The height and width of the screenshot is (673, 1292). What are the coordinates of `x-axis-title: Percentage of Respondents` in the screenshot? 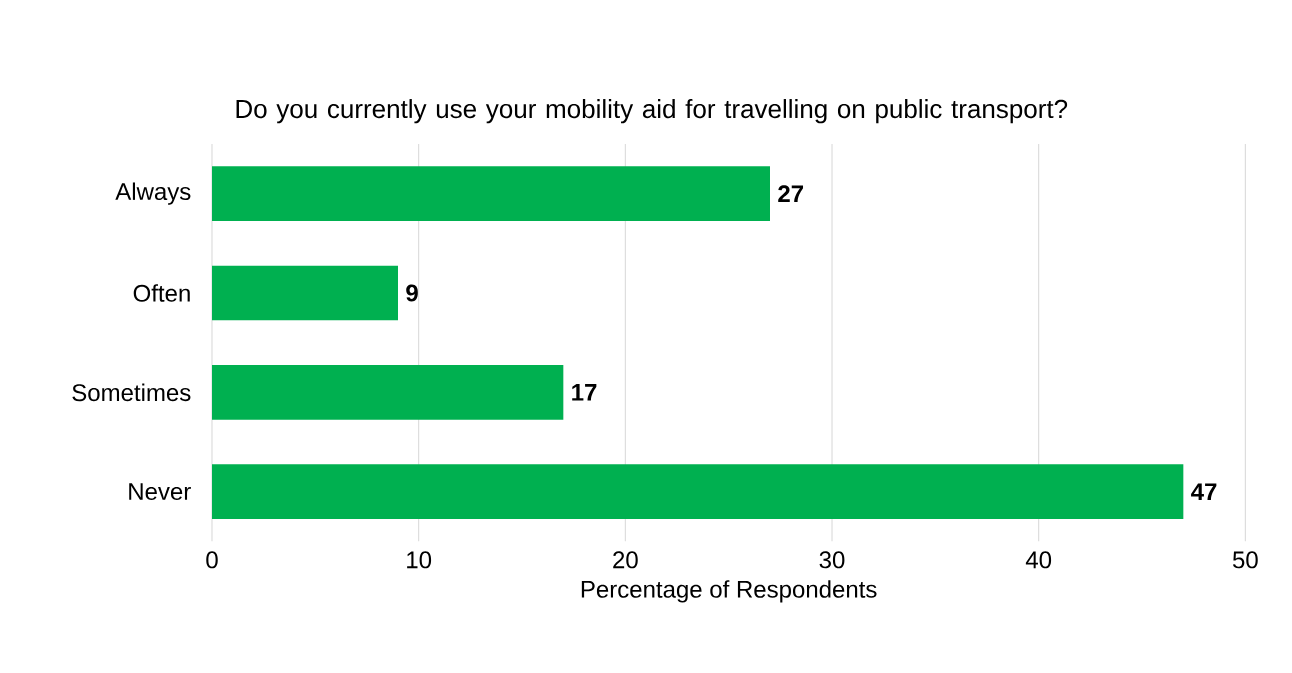 It's located at (729, 591).